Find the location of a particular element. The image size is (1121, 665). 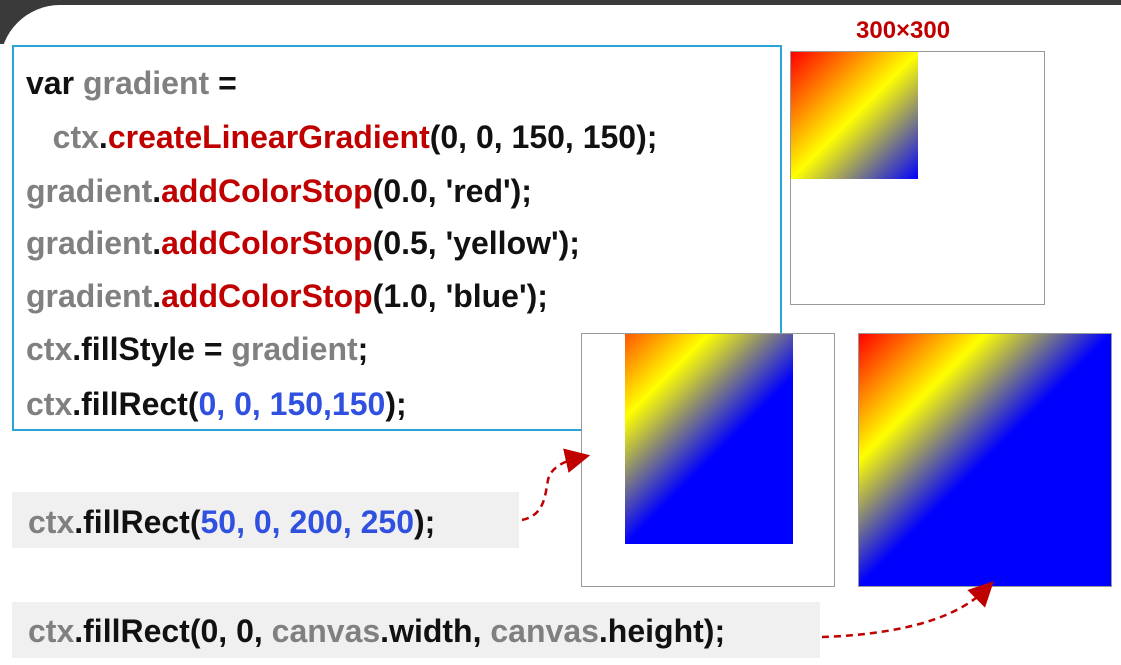

code-line: gradient.addColorStop(1.0, 'blue'); is located at coordinates (287, 296).